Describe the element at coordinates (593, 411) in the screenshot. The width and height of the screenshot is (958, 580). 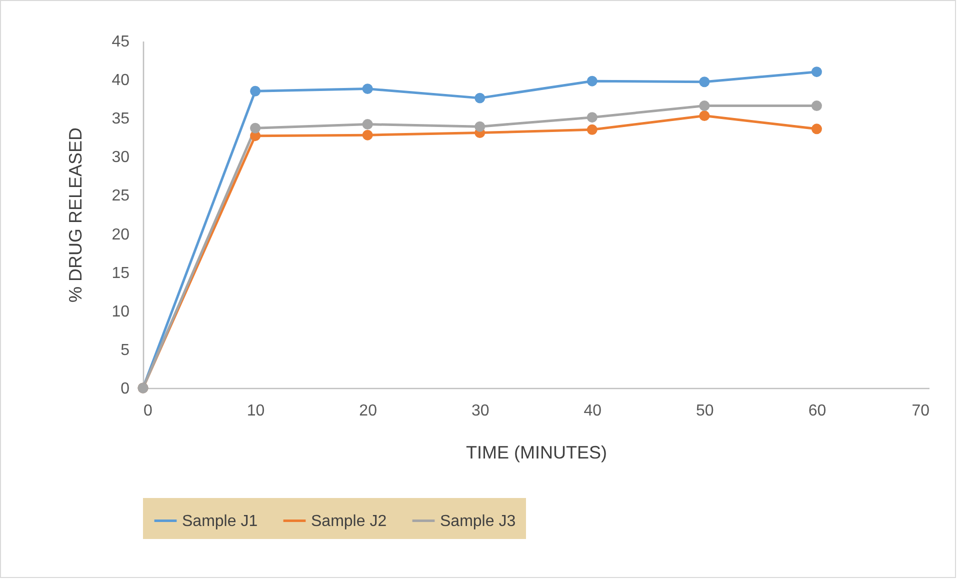
I see `x-tick-label: 40` at that location.